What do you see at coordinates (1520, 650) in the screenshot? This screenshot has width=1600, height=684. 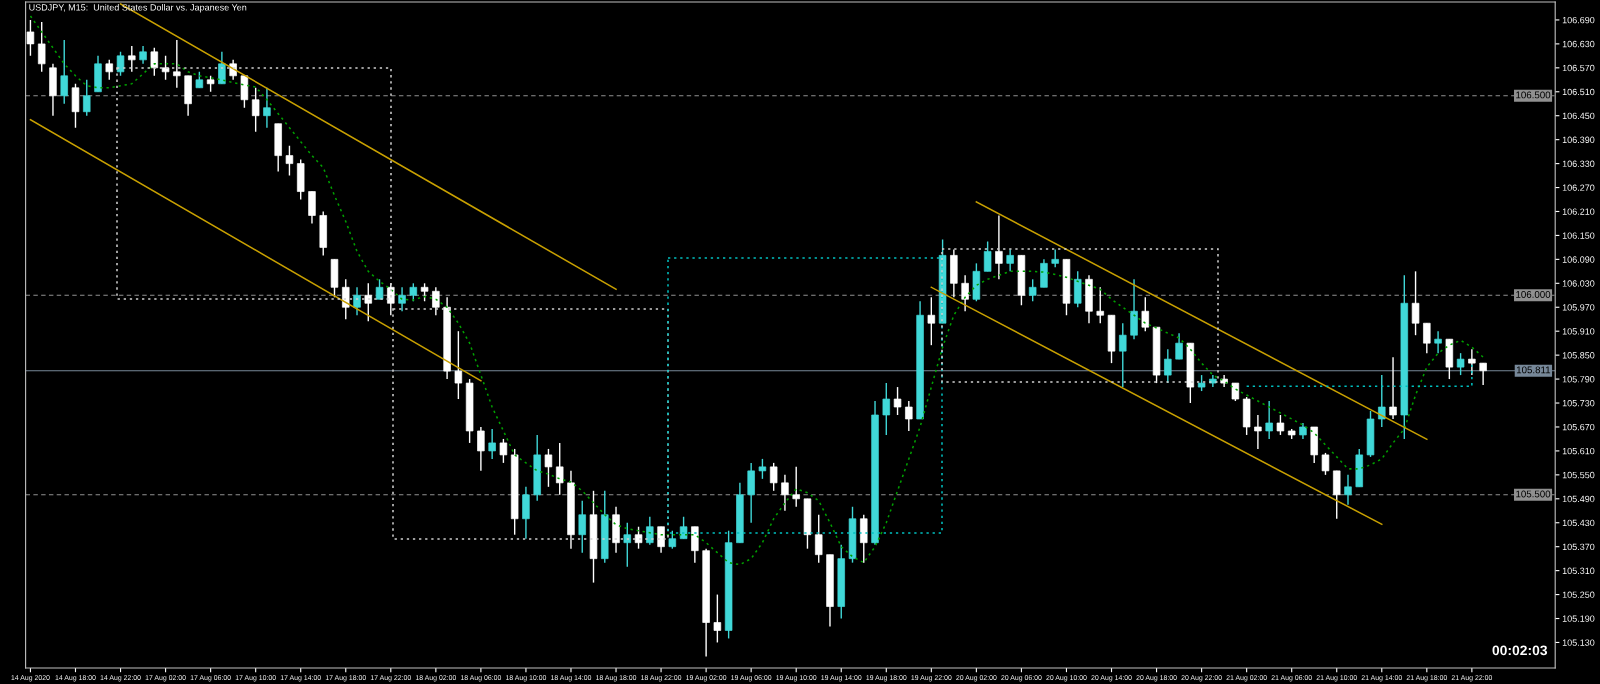 I see `text: 00:02:03` at bounding box center [1520, 650].